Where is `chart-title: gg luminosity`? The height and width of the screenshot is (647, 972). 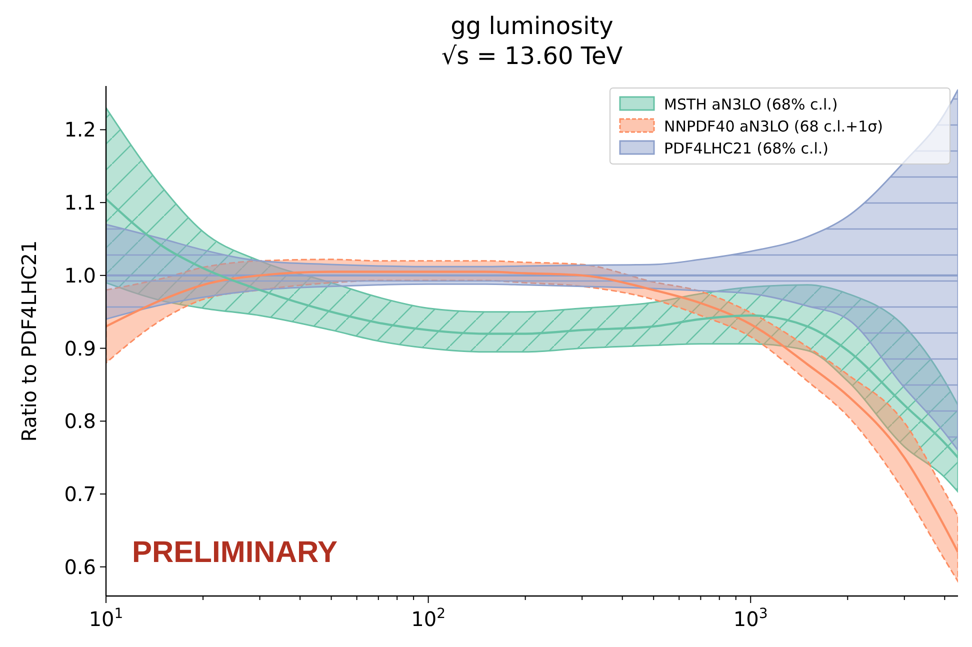
chart-title: gg luminosity is located at coordinates (532, 26).